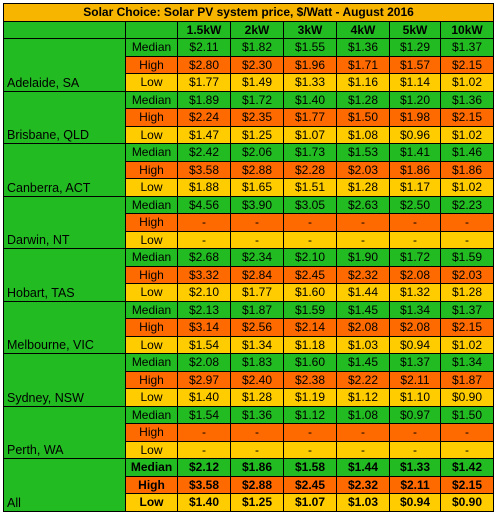  What do you see at coordinates (151, 29) in the screenshot?
I see `header-blank-cell` at bounding box center [151, 29].